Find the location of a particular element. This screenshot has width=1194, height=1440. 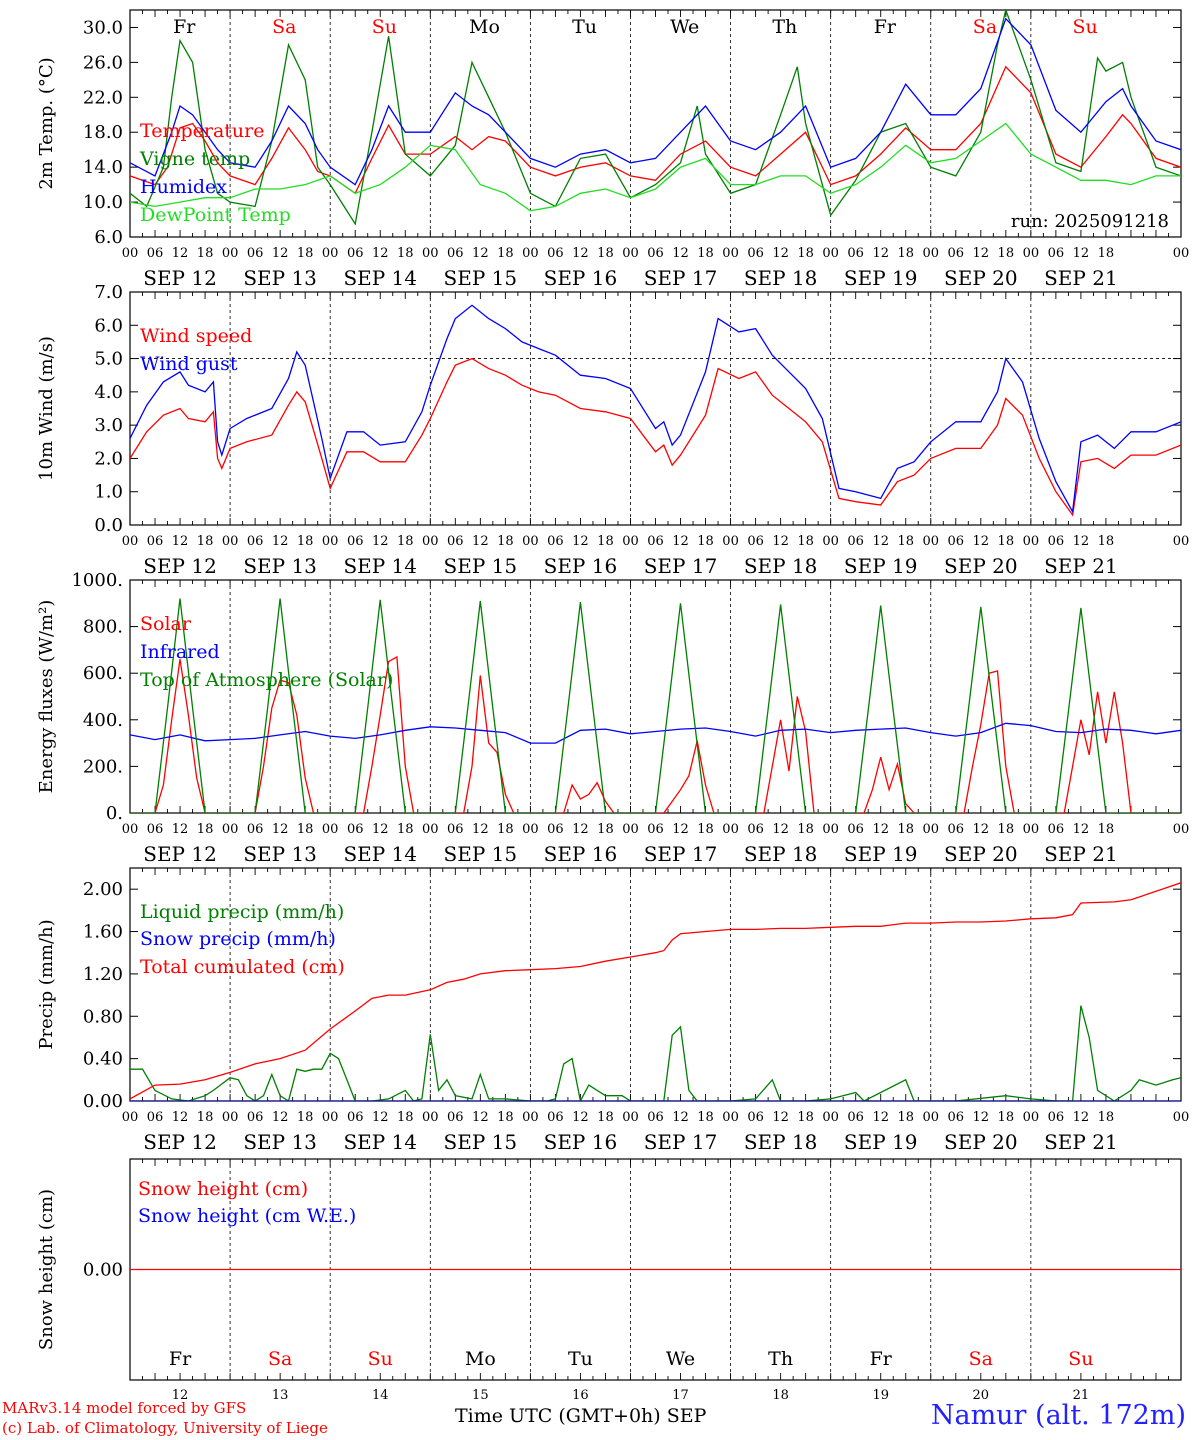

date-label: SEP 14 is located at coordinates (380, 1142).